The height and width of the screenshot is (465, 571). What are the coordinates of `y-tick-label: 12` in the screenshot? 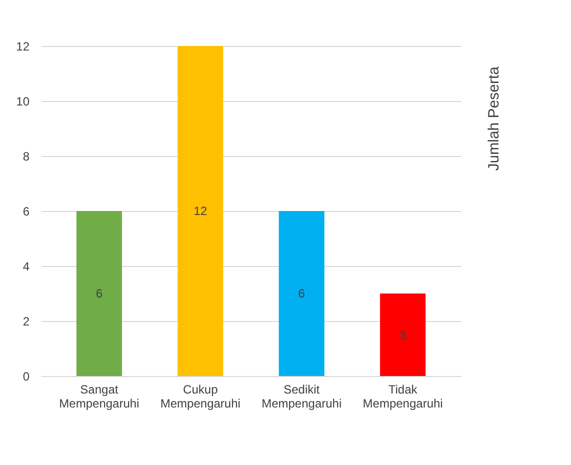 It's located at (23, 47).